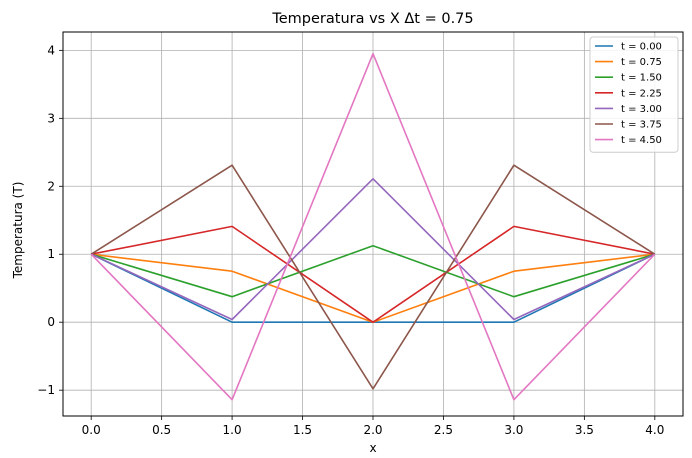 The height and width of the screenshot is (458, 692). I want to click on series-line, so click(373, 271).